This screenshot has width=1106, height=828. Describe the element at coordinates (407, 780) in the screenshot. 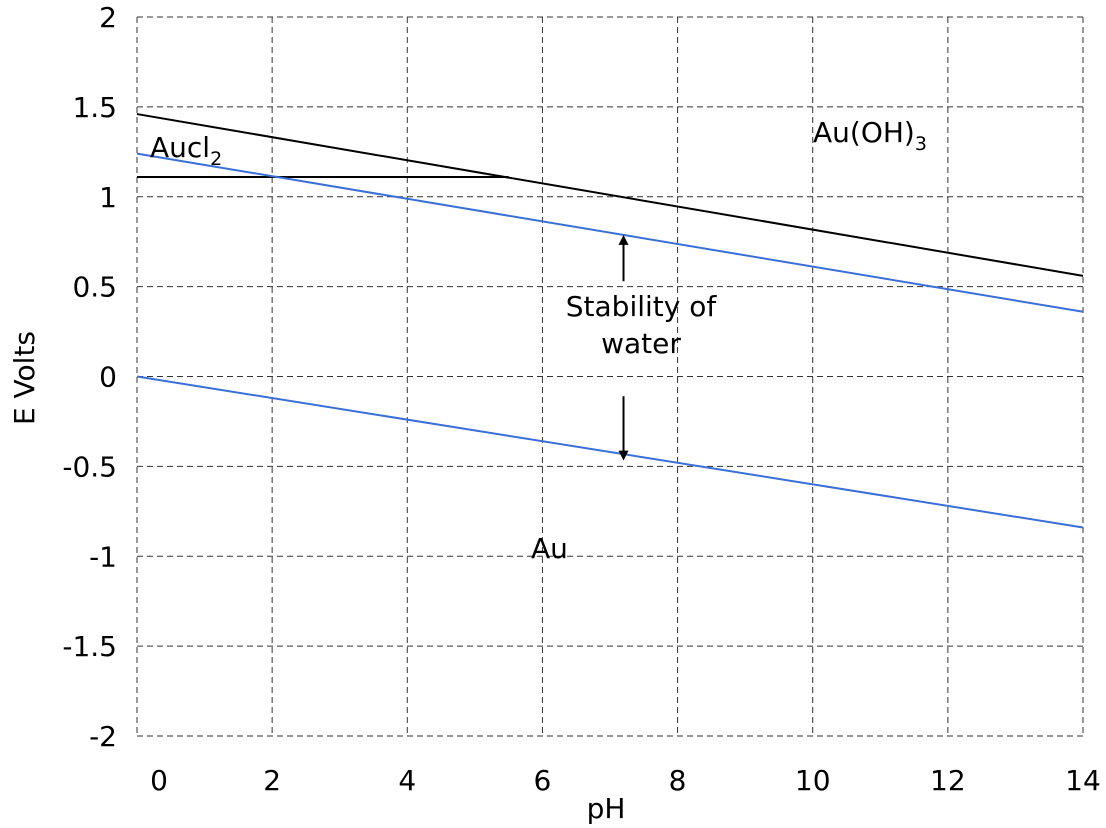

I see `x-tick-4: 4` at that location.